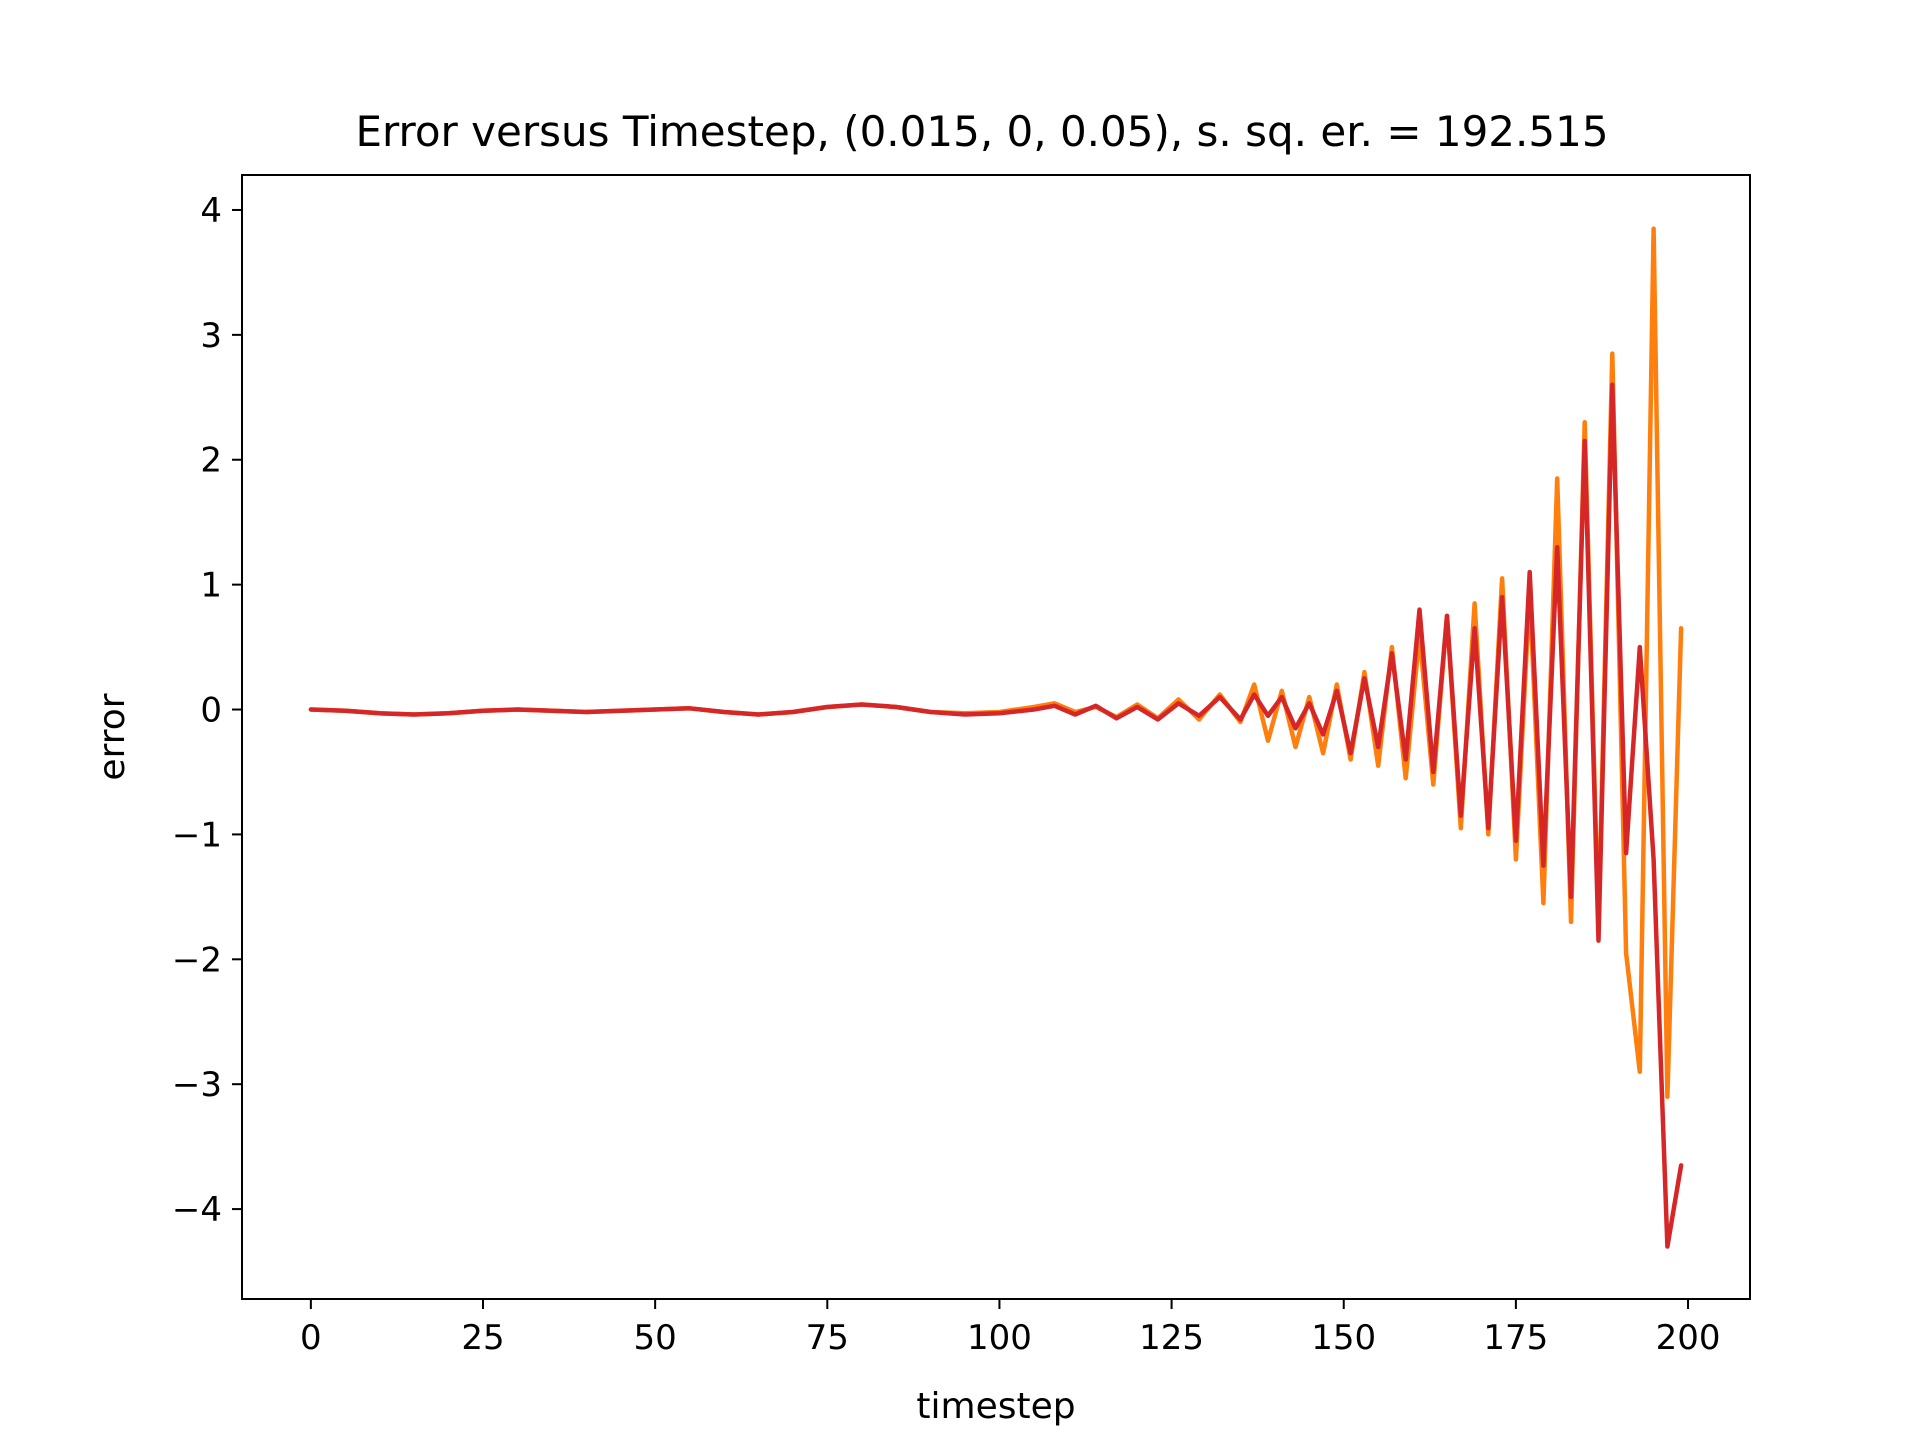  I want to click on y-axis-label: error, so click(112, 736).